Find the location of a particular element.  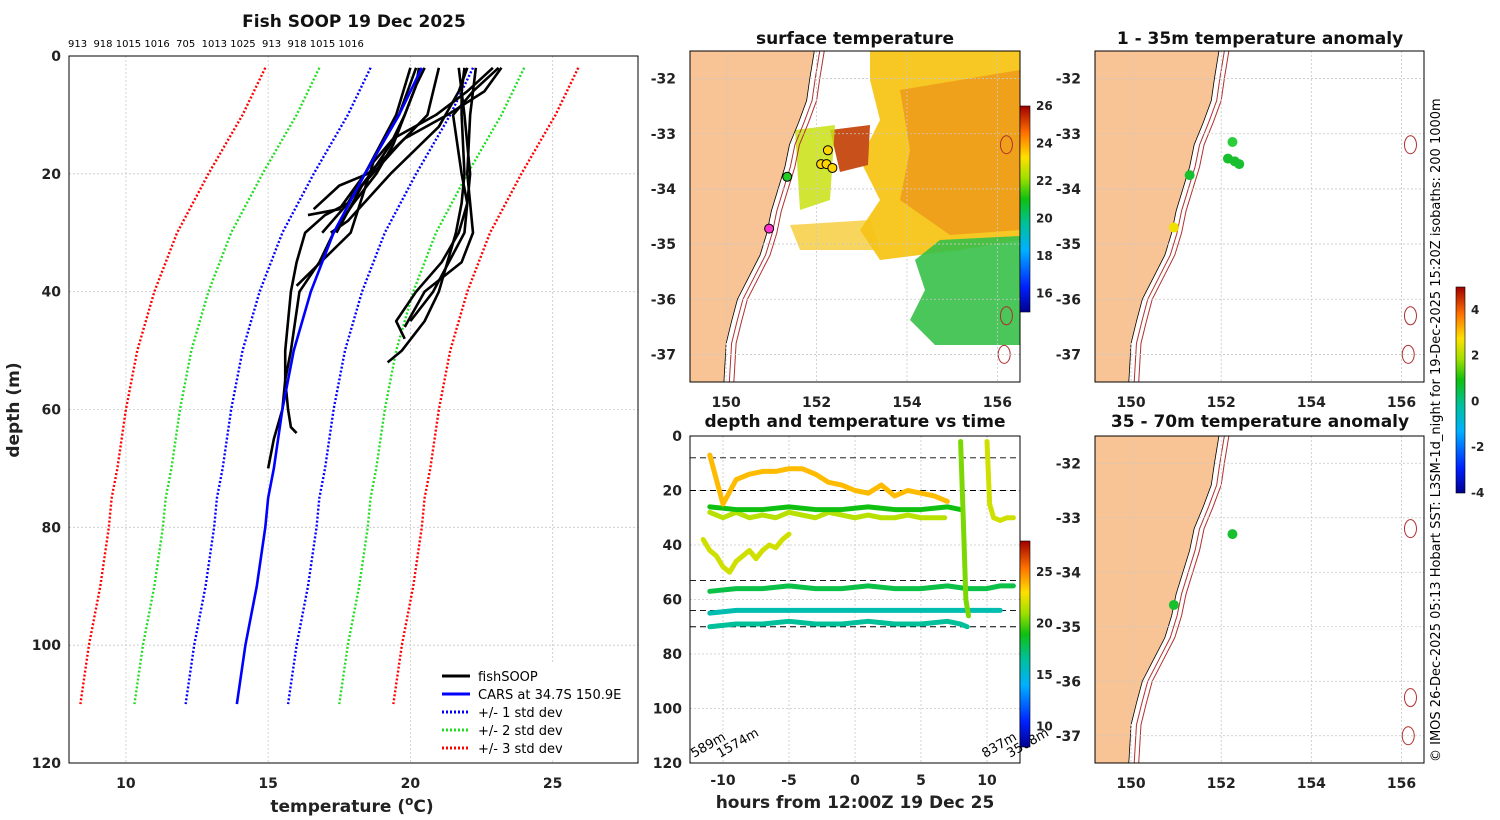

profile-xlabel: temperature (oC) is located at coordinates (351, 805).